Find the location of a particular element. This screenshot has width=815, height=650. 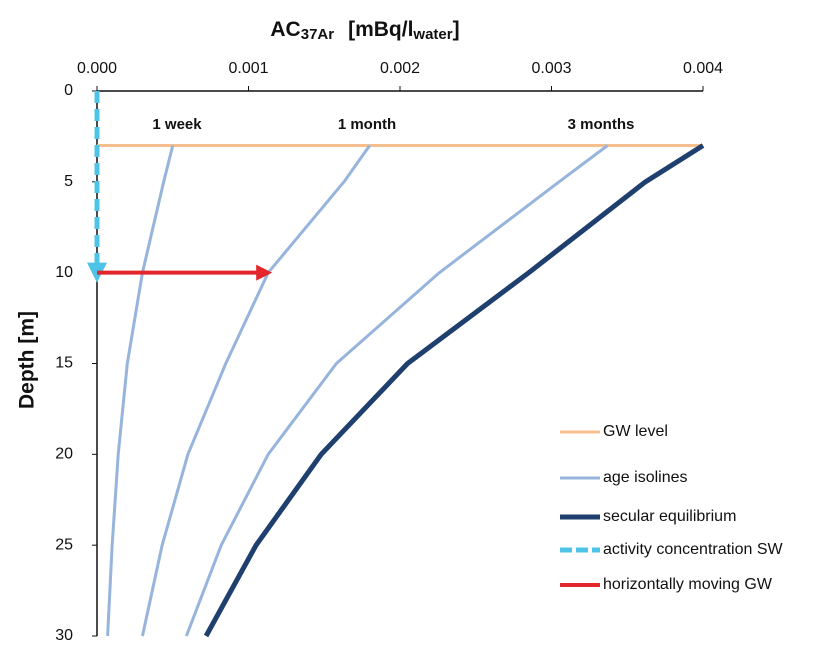

isoline-label: 1 month is located at coordinates (367, 124).